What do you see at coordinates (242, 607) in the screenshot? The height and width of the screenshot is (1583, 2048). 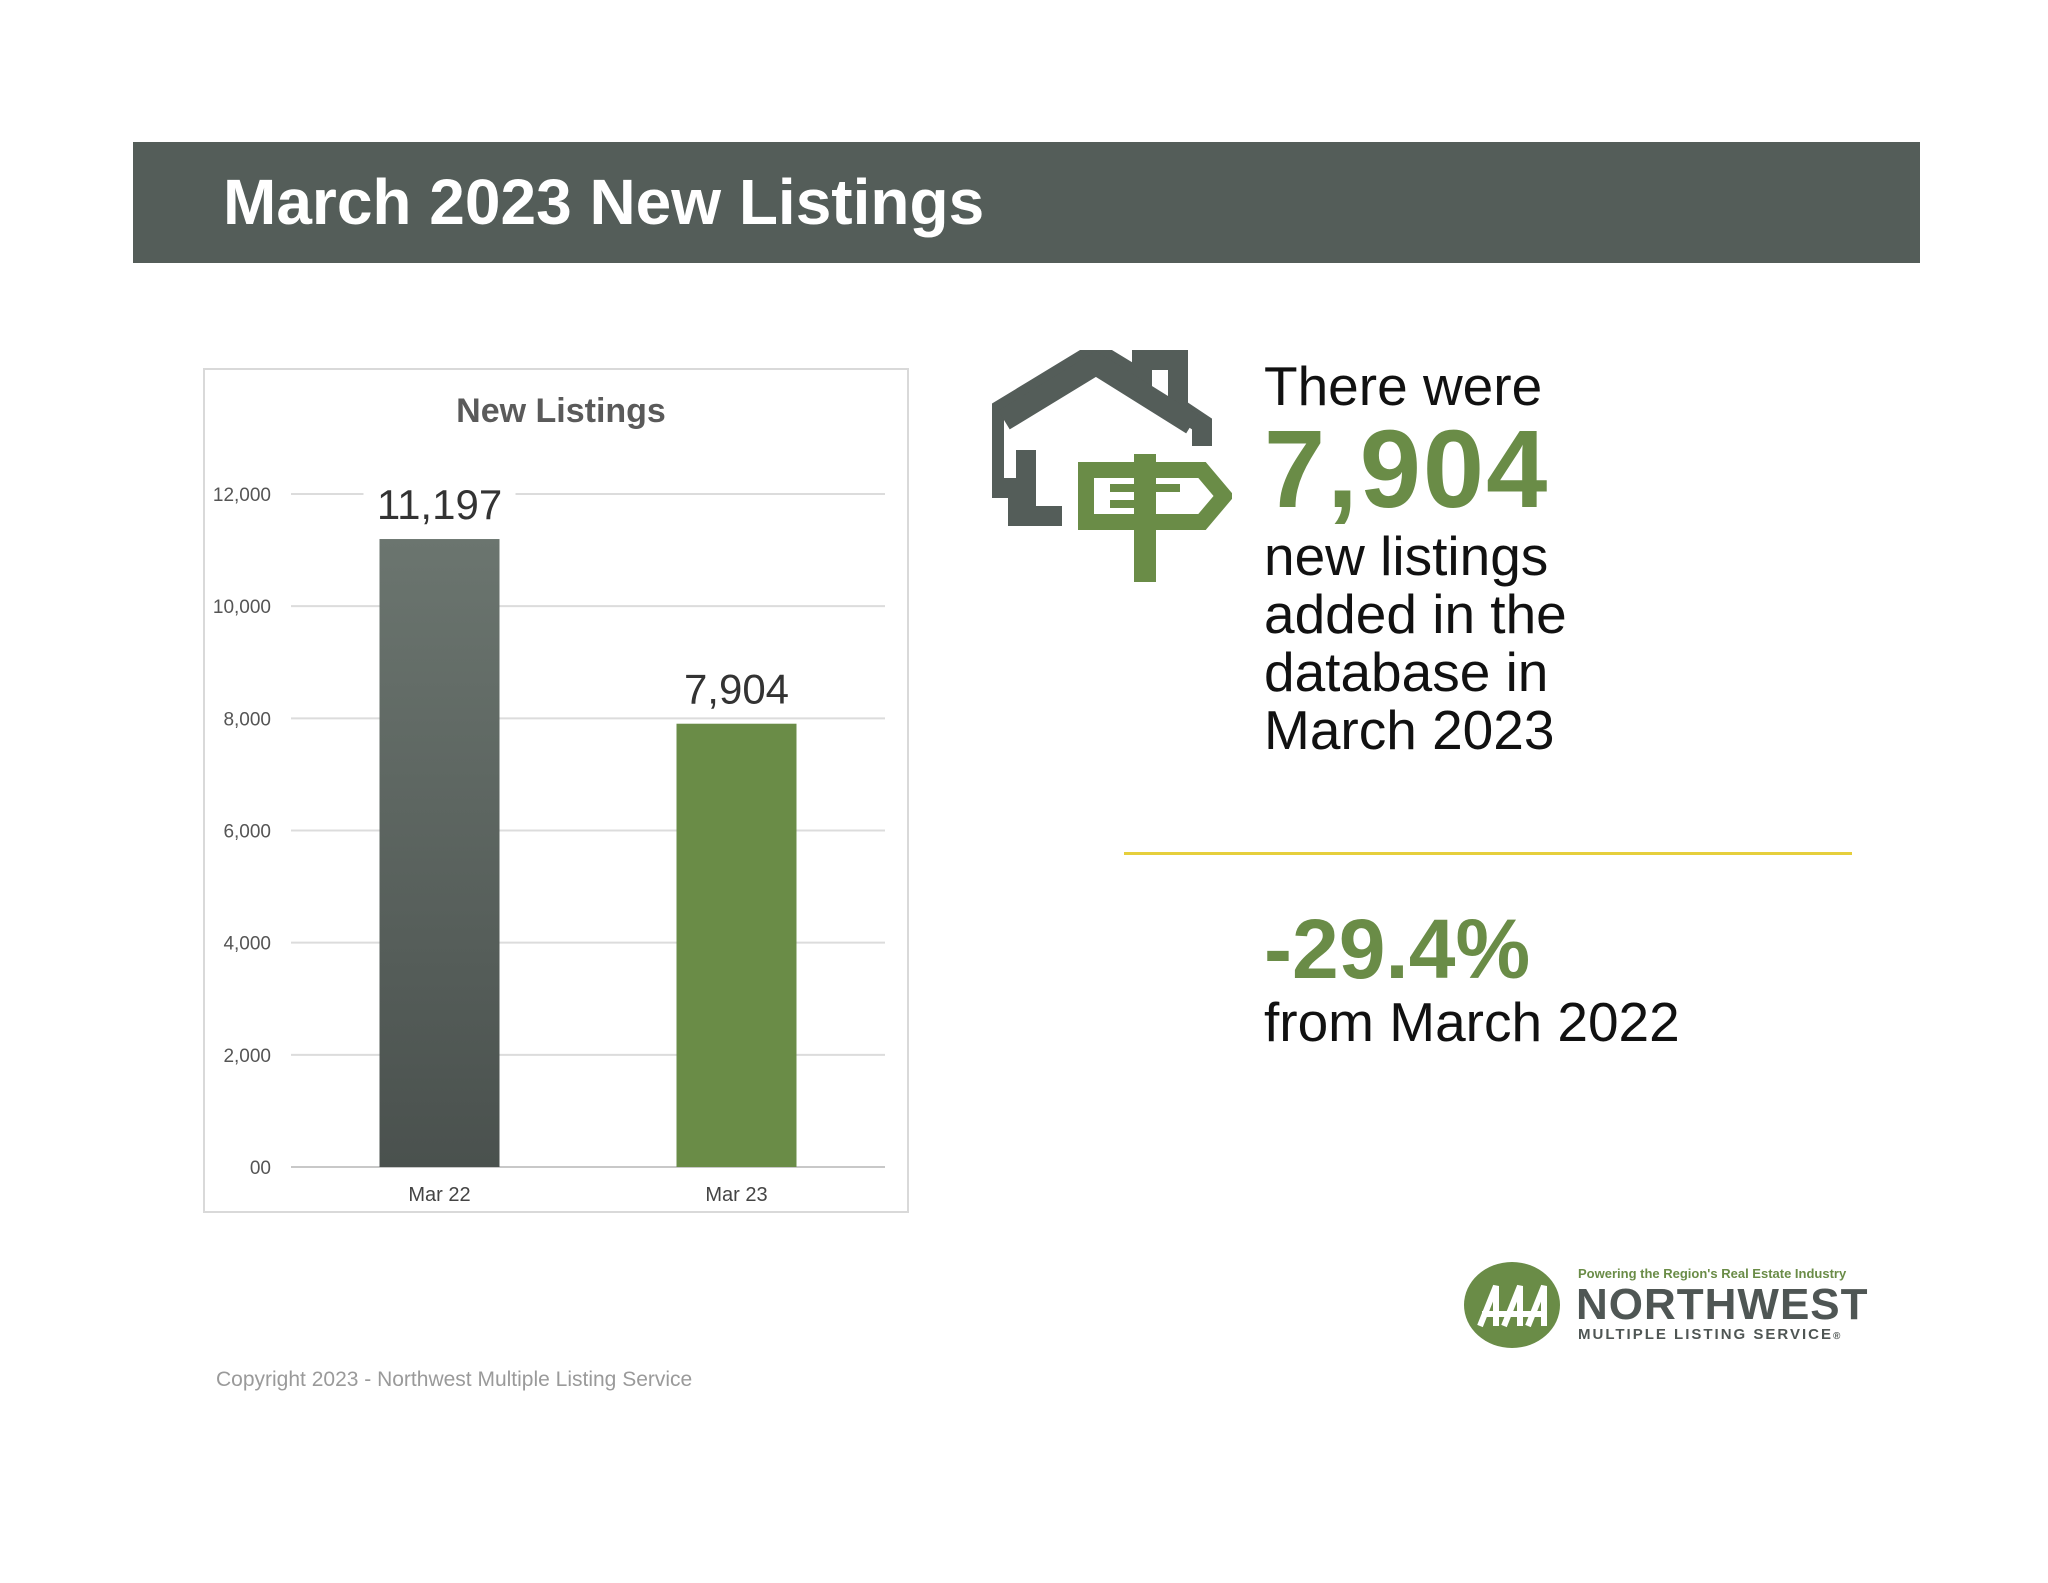 I see `y-tick-label: 10,000` at bounding box center [242, 607].